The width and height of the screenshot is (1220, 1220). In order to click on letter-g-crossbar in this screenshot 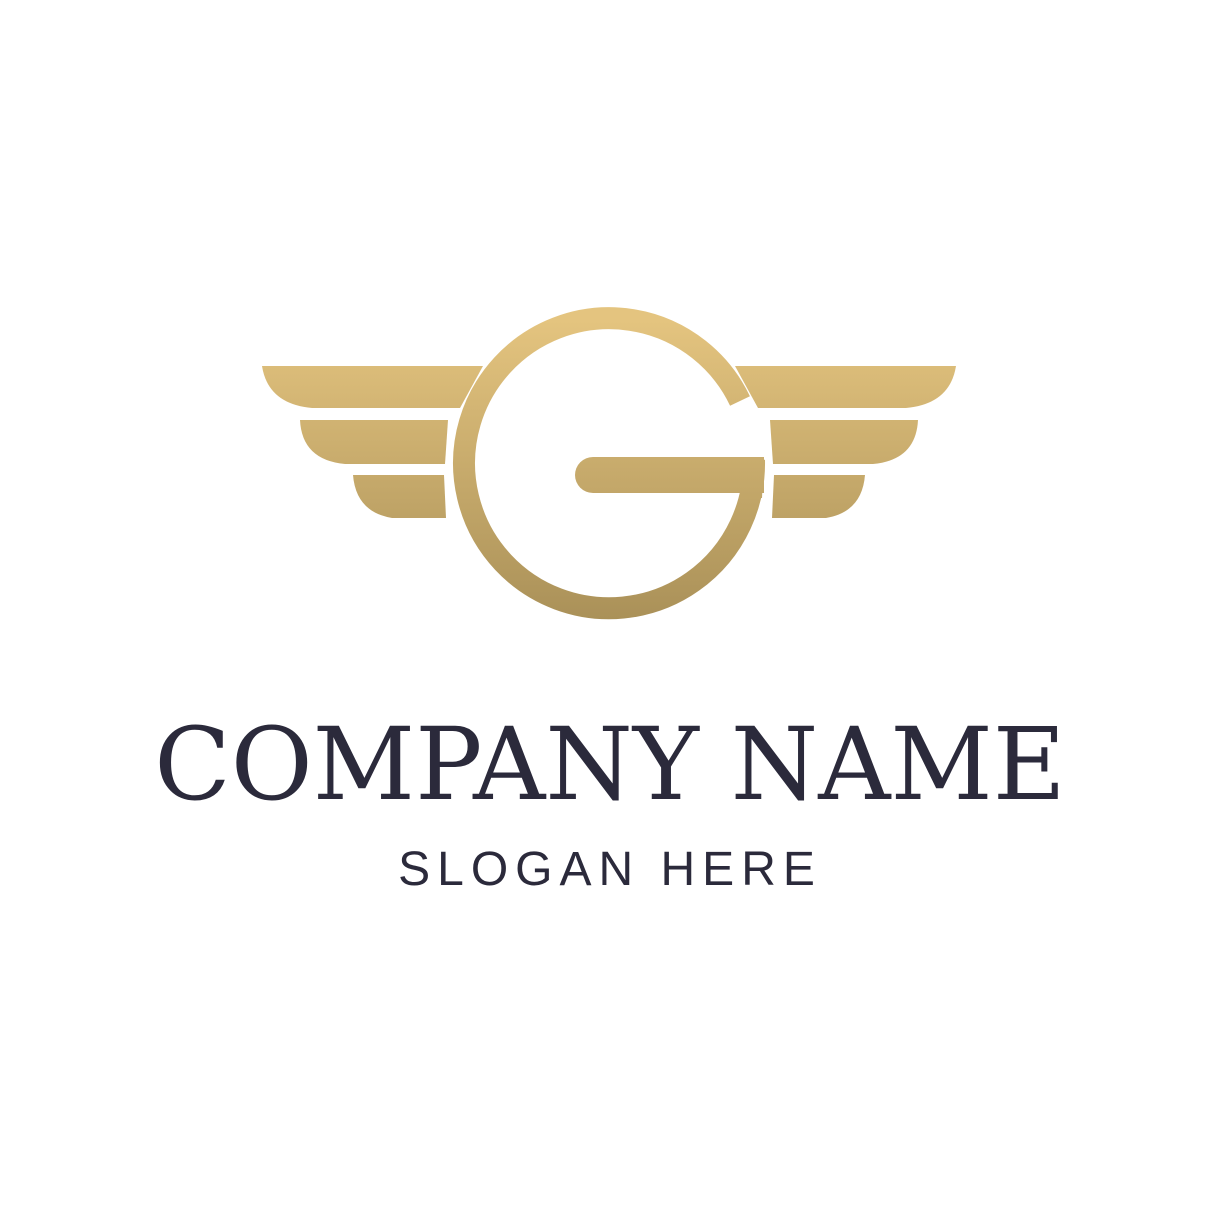, I will do `click(669, 475)`.